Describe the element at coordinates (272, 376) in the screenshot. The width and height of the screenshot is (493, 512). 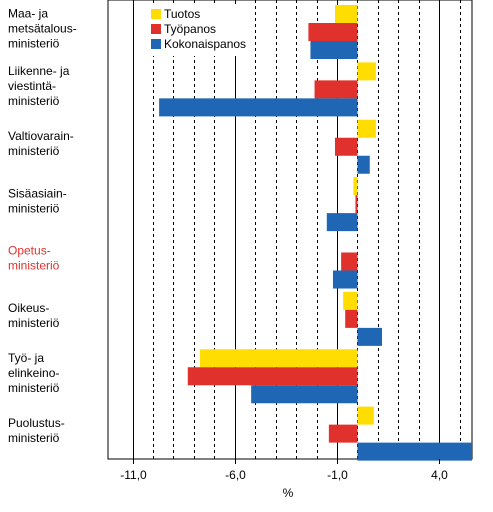
I see `bar-työpanos-6` at that location.